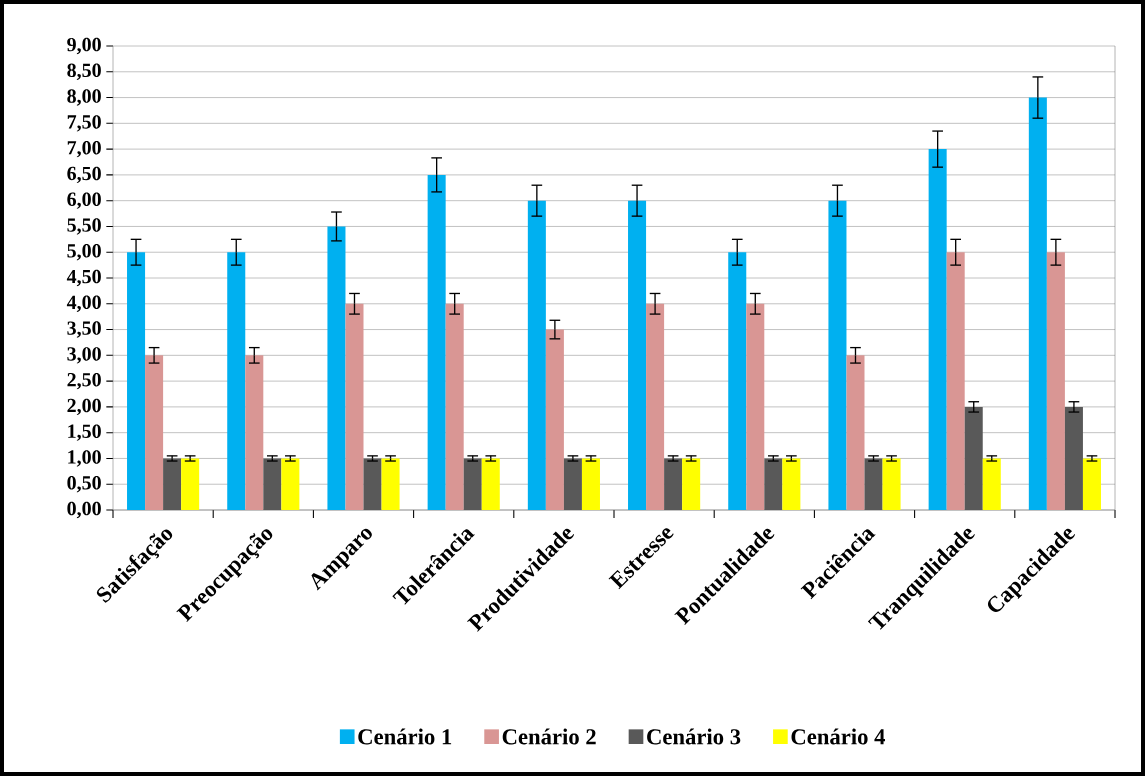  Describe the element at coordinates (84, 149) in the screenshot. I see `y-tick-label: 7,00` at that location.